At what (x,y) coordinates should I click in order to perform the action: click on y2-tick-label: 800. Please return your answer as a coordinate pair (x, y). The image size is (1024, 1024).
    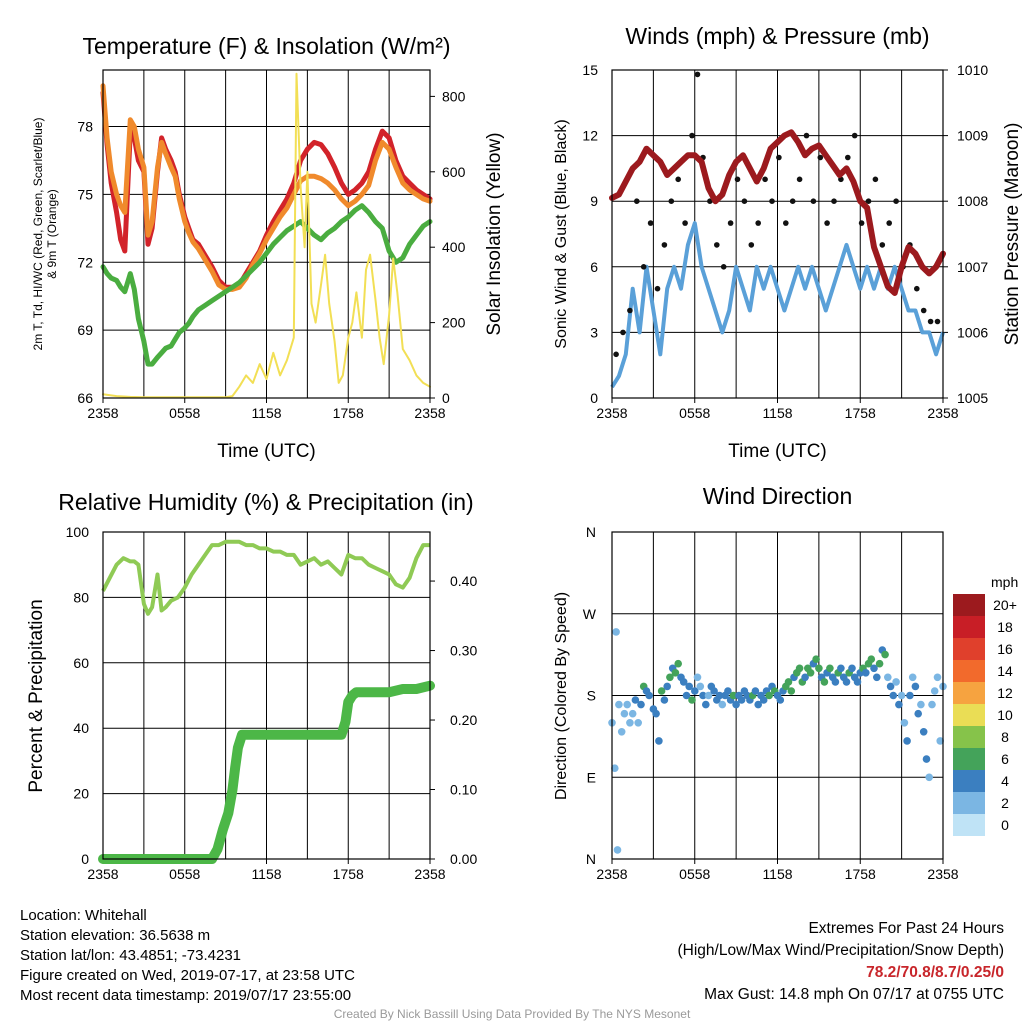
    Looking at the image, I should click on (454, 96).